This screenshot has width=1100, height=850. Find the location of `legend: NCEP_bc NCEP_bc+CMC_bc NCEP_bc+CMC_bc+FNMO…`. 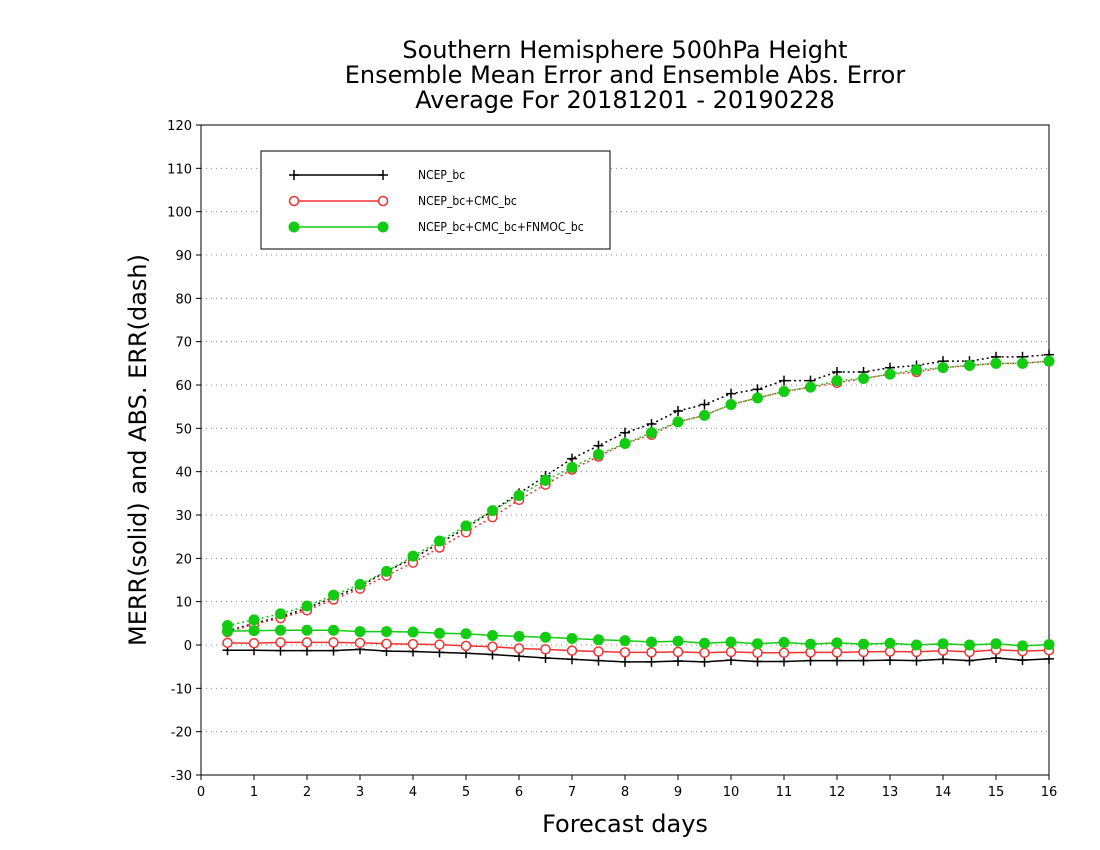

legend: NCEP_bc NCEP_bc+CMC_bc NCEP_bc+CMC_bc+FNMO… is located at coordinates (435, 200).